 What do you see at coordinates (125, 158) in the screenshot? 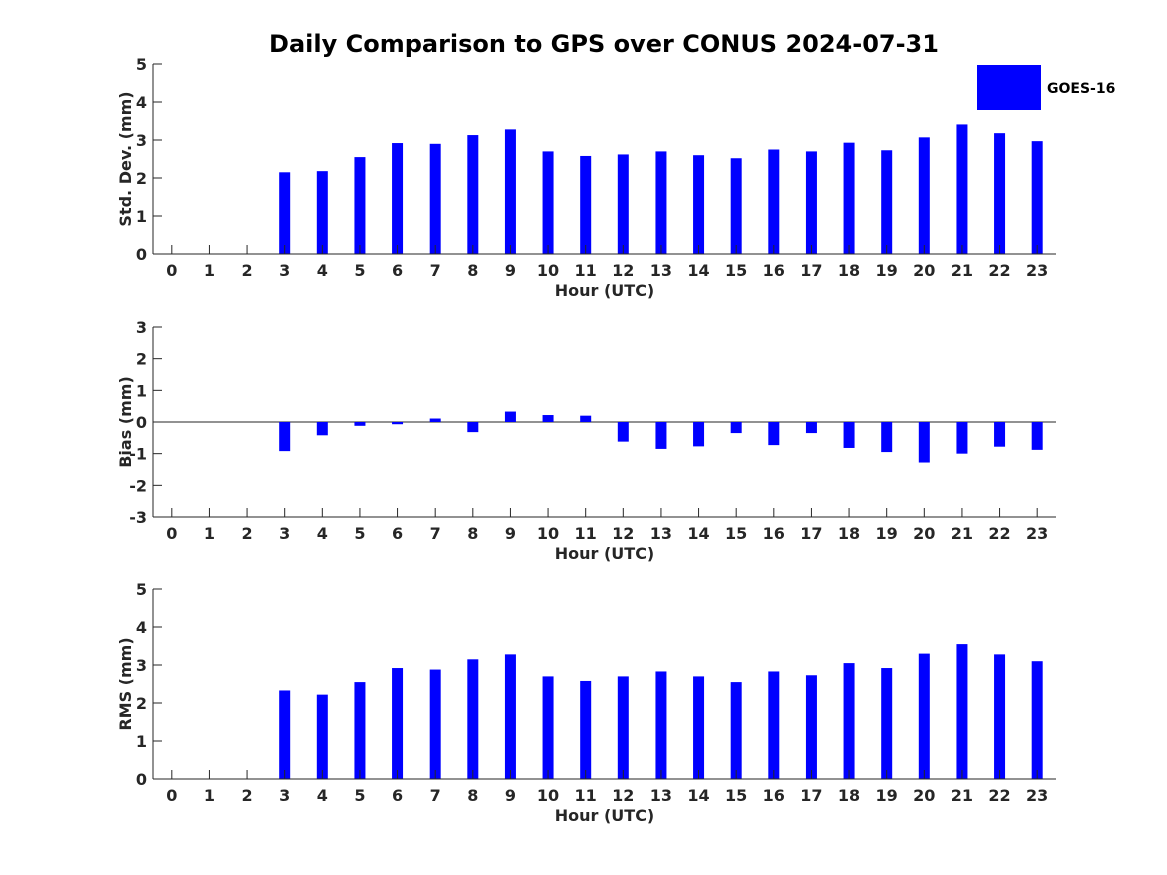
I see `y-axis-label: Std. Dev. (mm)` at bounding box center [125, 158].